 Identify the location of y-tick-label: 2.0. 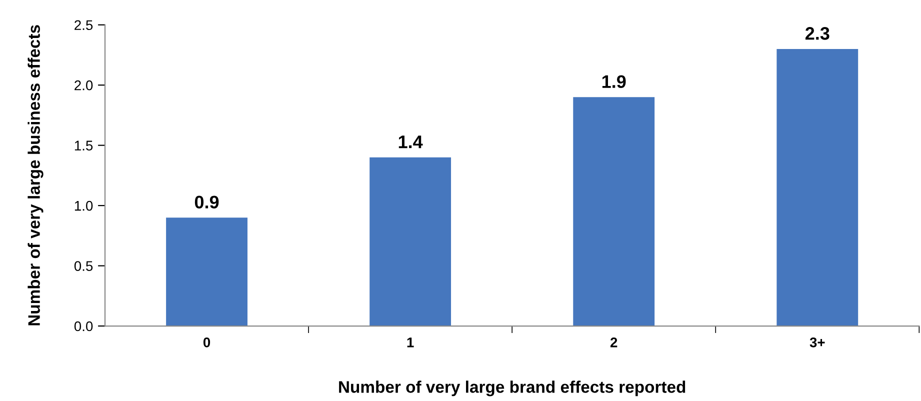
(83, 85).